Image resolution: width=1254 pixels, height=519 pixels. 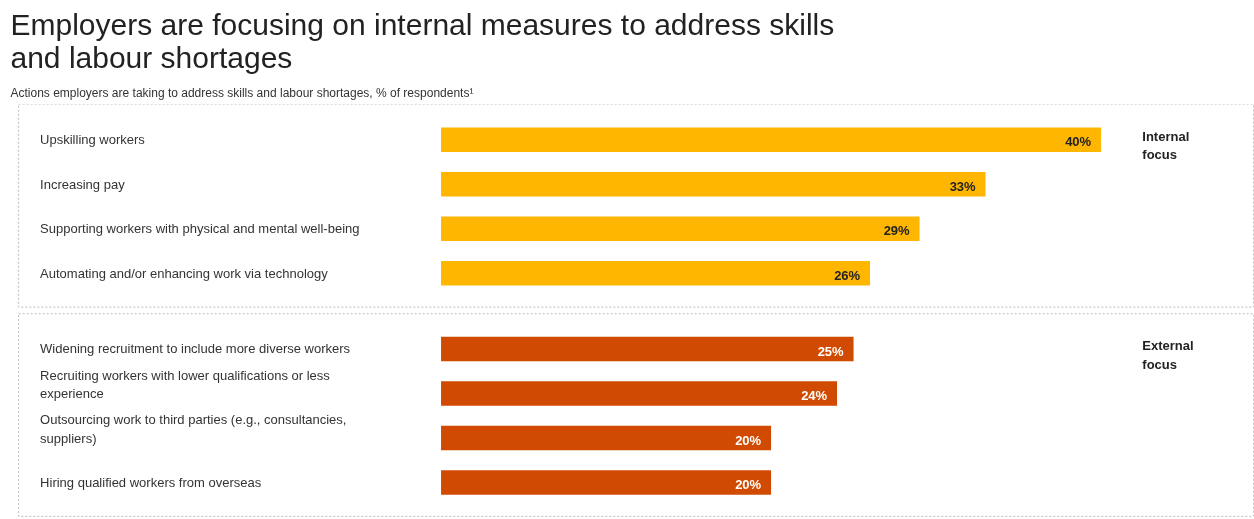 I want to click on y-tick-label: Outsourcing work to third parties (e.g., consultancies, suppliers), so click(x=193, y=429).